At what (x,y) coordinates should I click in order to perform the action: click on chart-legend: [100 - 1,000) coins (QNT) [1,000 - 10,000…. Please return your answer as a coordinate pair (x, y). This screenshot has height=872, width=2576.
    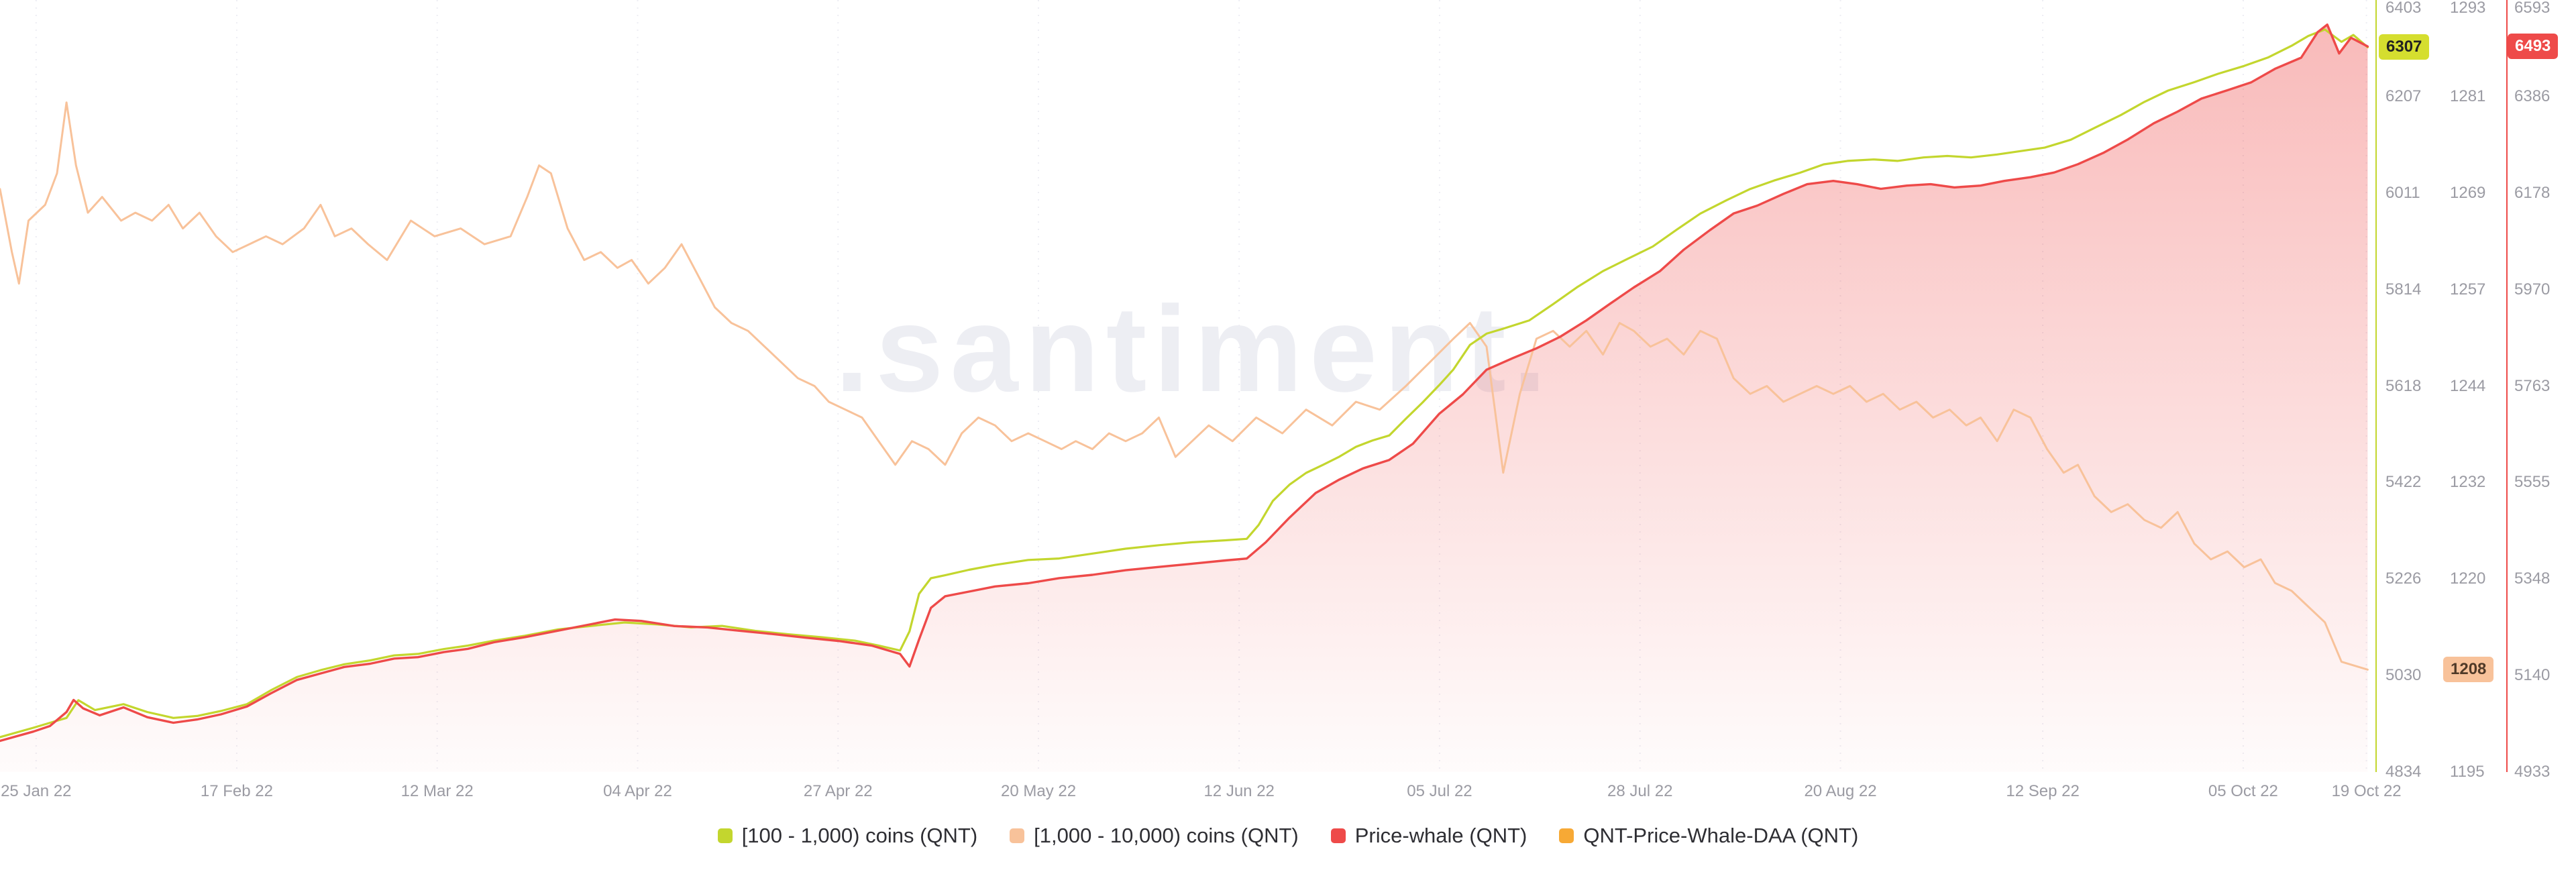
    Looking at the image, I should click on (1288, 836).